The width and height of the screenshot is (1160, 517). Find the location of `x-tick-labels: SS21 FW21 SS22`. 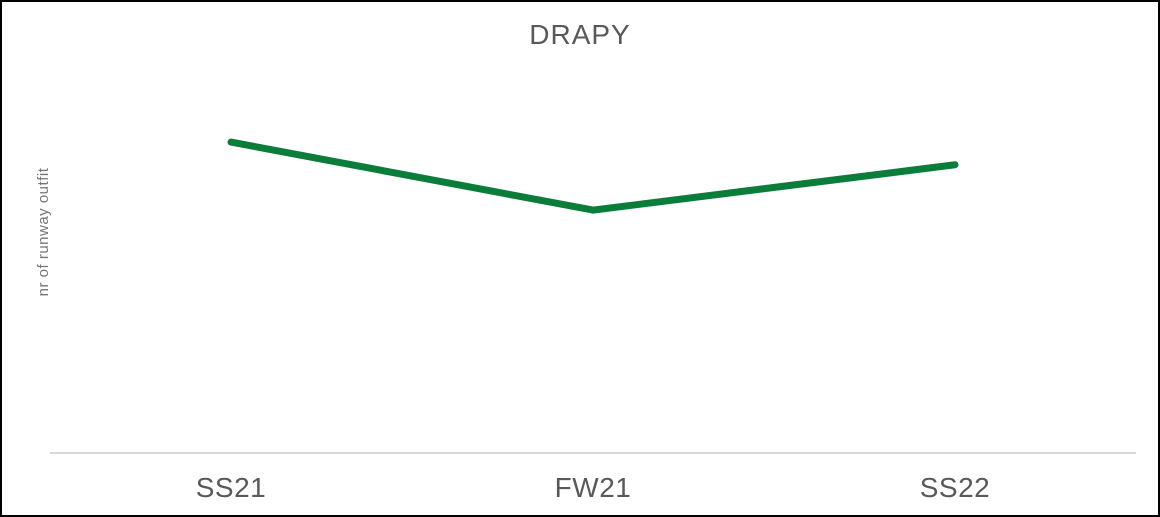

x-tick-labels: SS21 FW21 SS22 is located at coordinates (593, 487).